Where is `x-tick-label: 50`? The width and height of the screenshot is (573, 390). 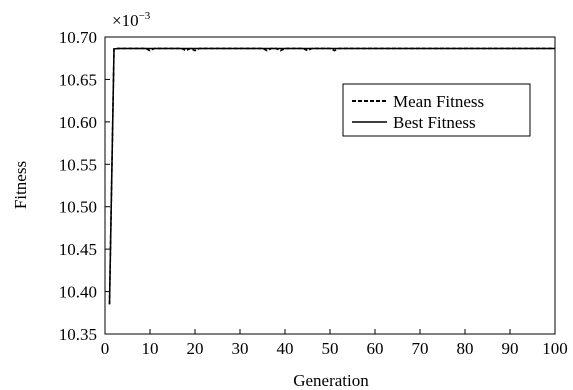 x-tick-label: 50 is located at coordinates (330, 348).